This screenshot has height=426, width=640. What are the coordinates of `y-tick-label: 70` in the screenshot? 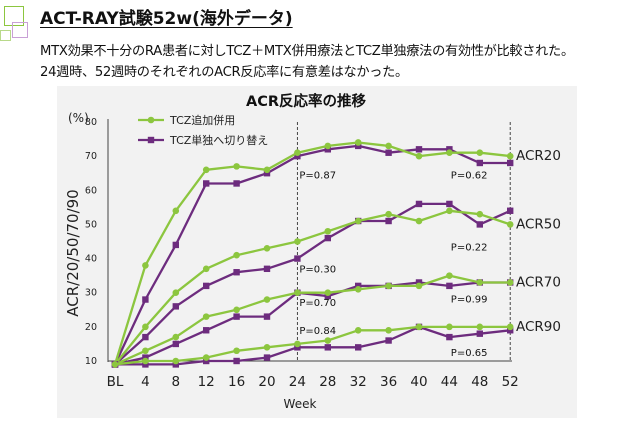 It's located at (91, 156).